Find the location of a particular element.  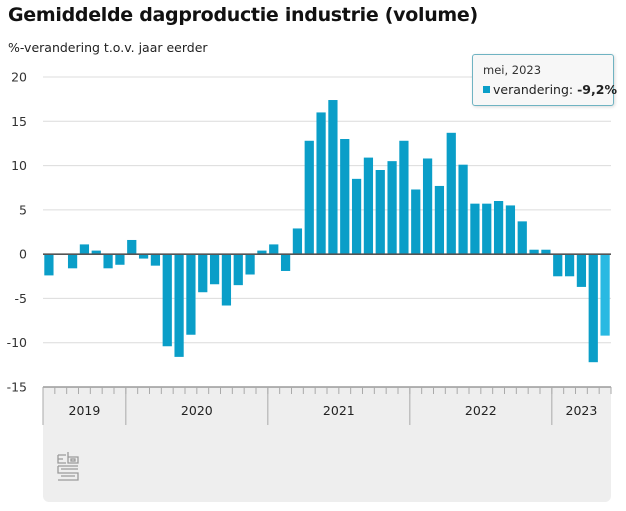

y-tick-label: 5 is located at coordinates (23, 209).